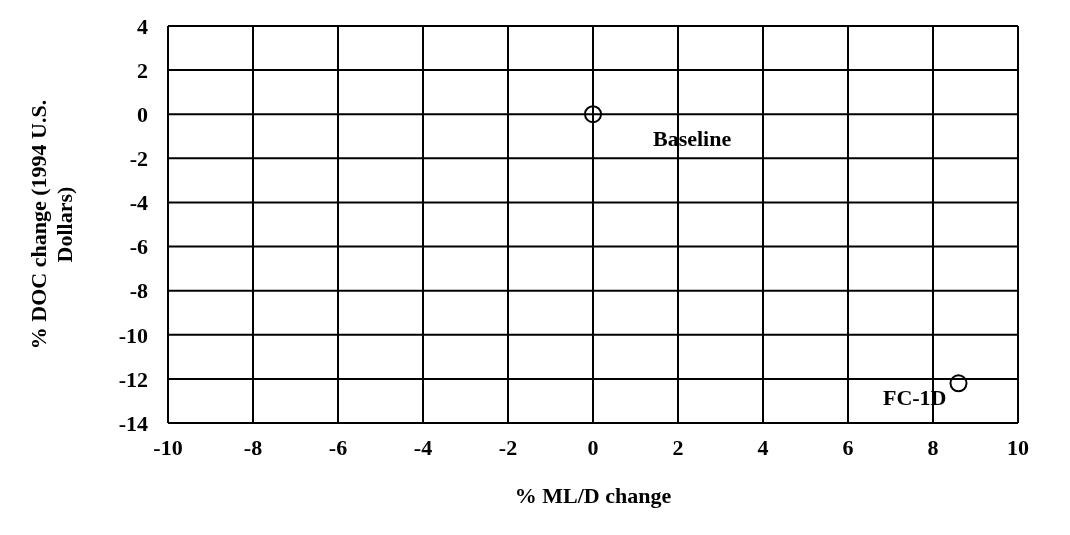 The height and width of the screenshot is (535, 1070). Describe the element at coordinates (253, 447) in the screenshot. I see `x-tick-label: -8` at that location.